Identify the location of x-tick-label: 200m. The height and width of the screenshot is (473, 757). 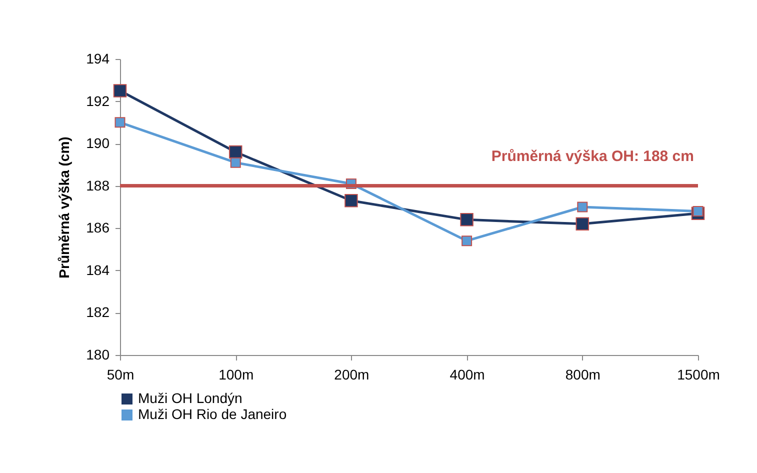
(352, 374).